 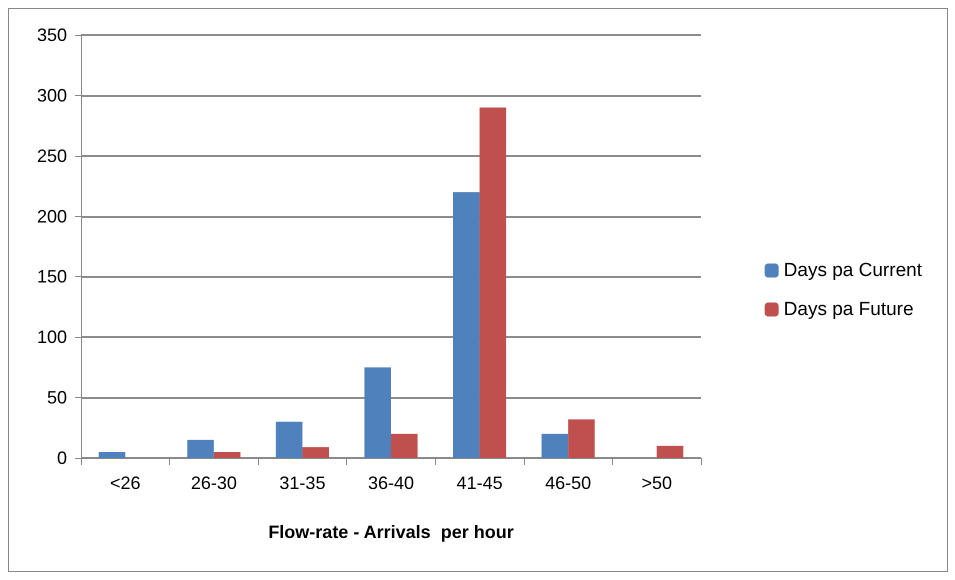 What do you see at coordinates (61, 458) in the screenshot?
I see `y-tick-label: 0` at bounding box center [61, 458].